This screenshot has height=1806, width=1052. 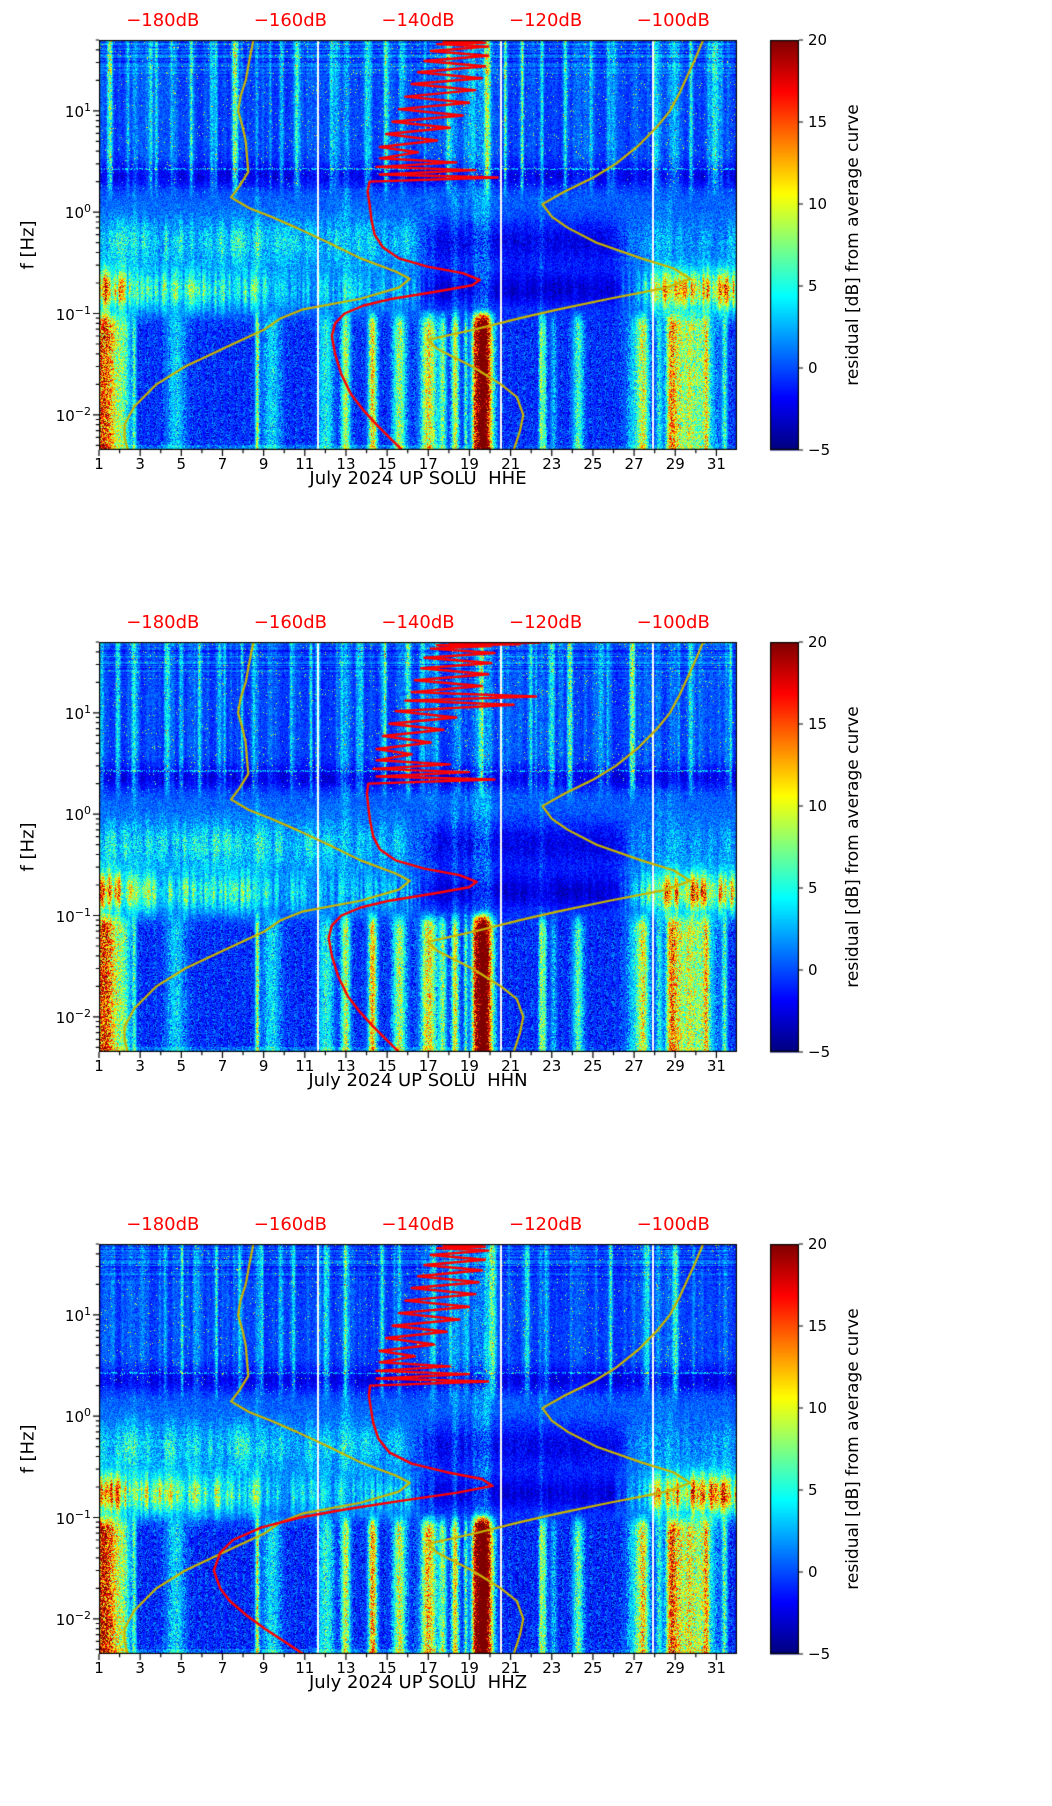 What do you see at coordinates (418, 1682) in the screenshot?
I see `panel-title: July 2024 UP SOLU HHZ` at bounding box center [418, 1682].